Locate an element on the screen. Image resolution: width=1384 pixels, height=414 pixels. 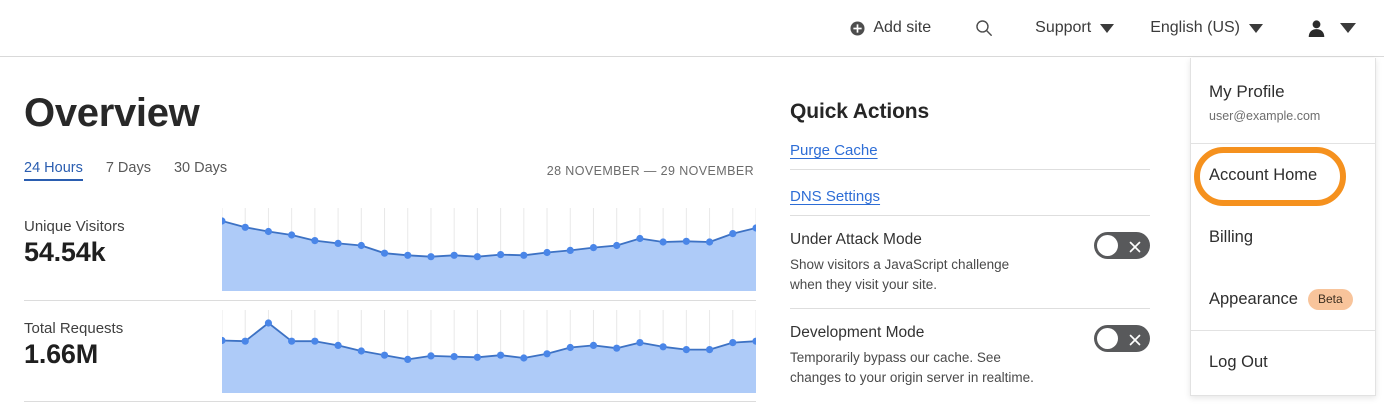
search-button is located at coordinates (984, 28).